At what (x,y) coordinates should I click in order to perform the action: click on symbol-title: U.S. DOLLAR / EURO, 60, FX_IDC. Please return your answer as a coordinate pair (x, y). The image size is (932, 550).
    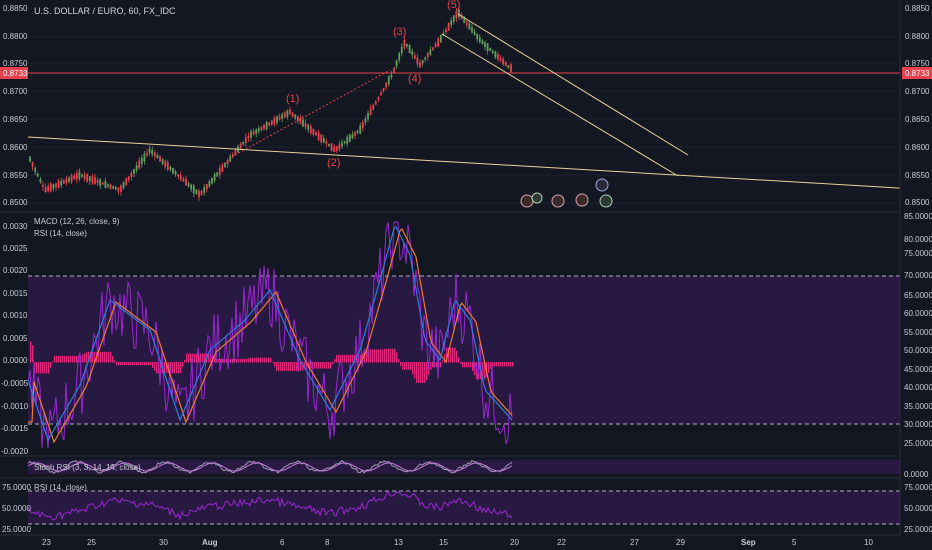
    Looking at the image, I should click on (105, 11).